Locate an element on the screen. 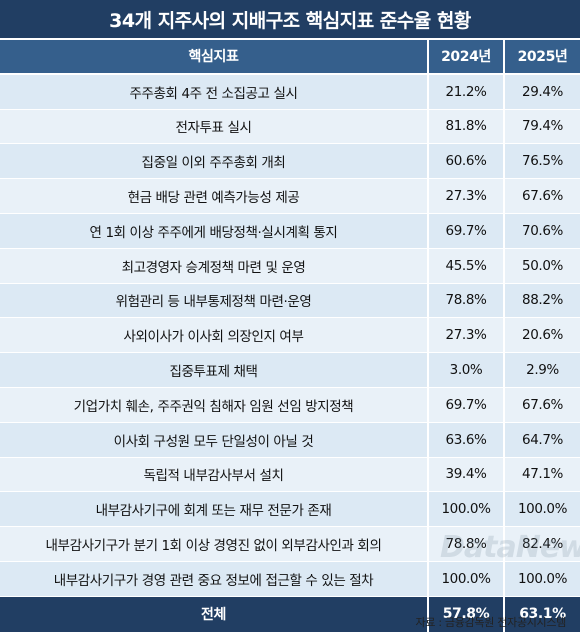 This screenshot has width=580, height=636. value-2024-cell: 63.6% is located at coordinates (465, 439).